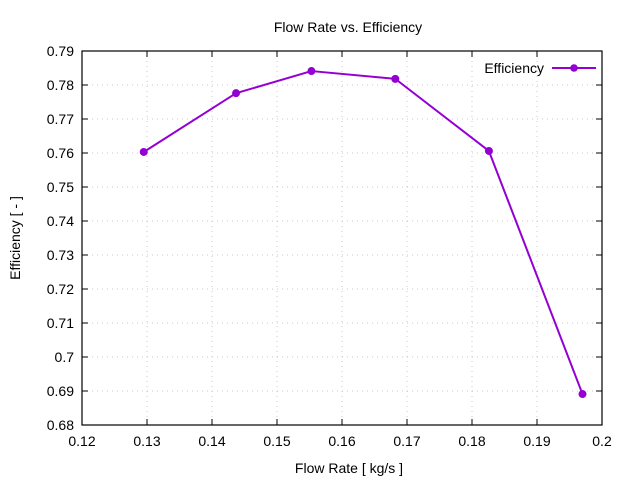 This screenshot has width=640, height=480. I want to click on legend-marker, so click(574, 68).